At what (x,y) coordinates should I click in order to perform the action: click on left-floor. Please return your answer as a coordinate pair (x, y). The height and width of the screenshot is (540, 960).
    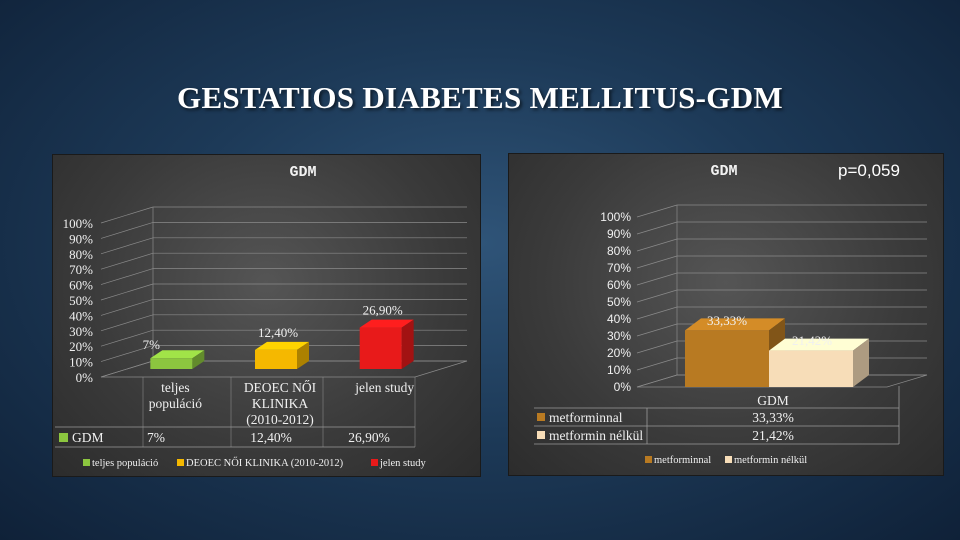
    Looking at the image, I should click on (284, 369).